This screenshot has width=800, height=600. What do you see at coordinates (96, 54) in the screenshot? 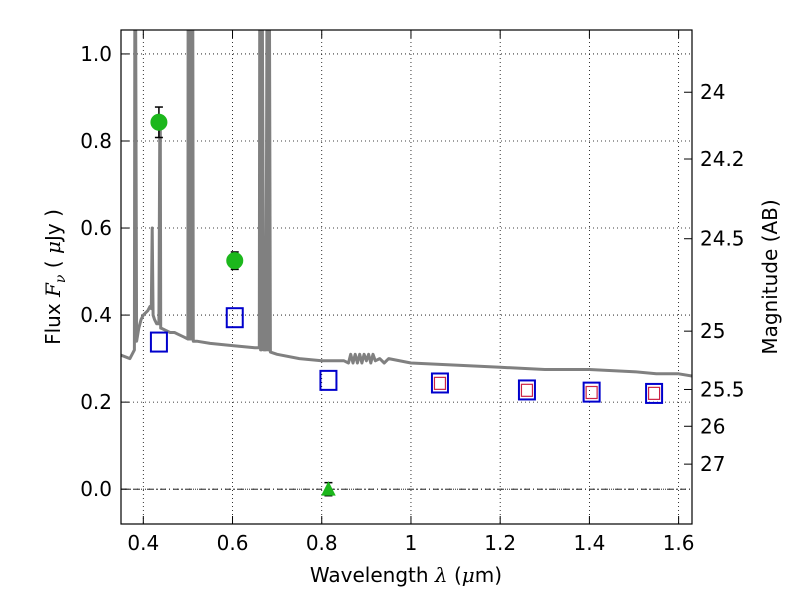
I see `y-tick-label: 1.0` at bounding box center [96, 54].